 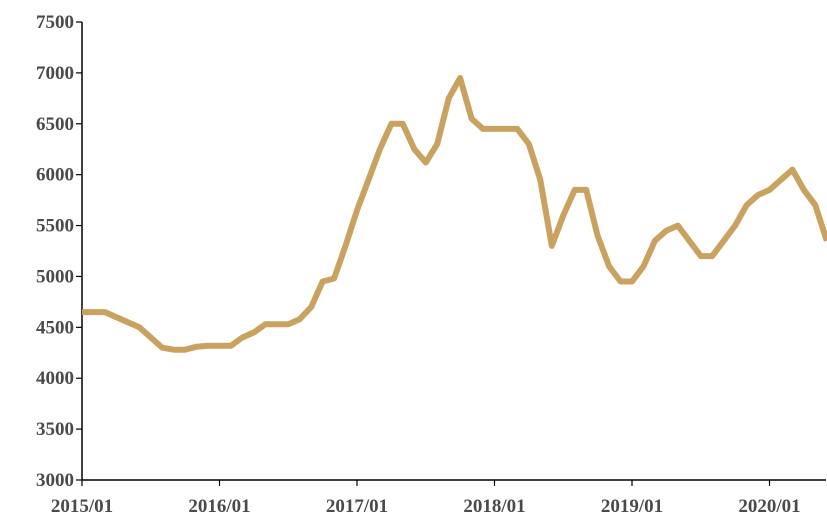 What do you see at coordinates (82, 506) in the screenshot?
I see `x-tick-label: 2015/01` at bounding box center [82, 506].